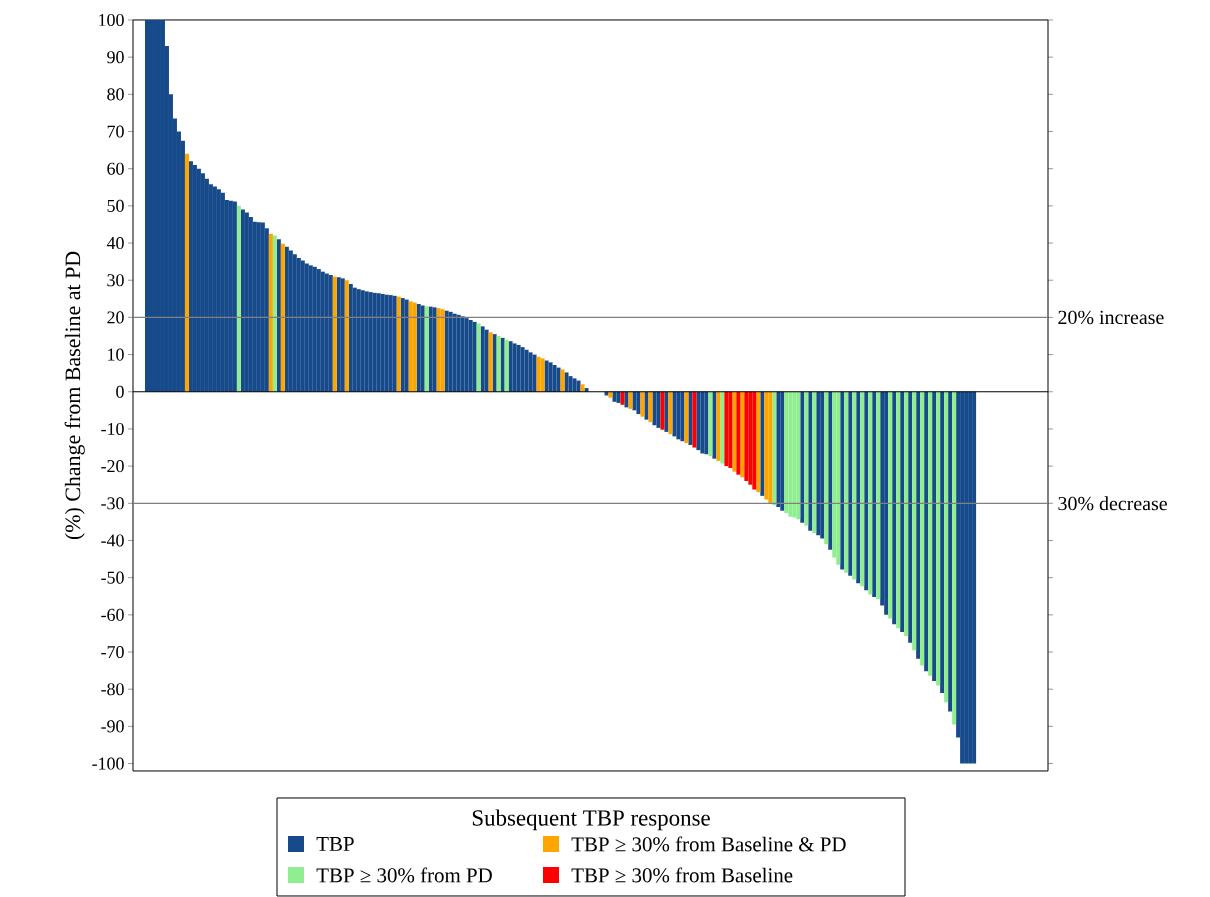 The height and width of the screenshot is (897, 1210). I want to click on y-tick-label: -60, so click(112, 614).